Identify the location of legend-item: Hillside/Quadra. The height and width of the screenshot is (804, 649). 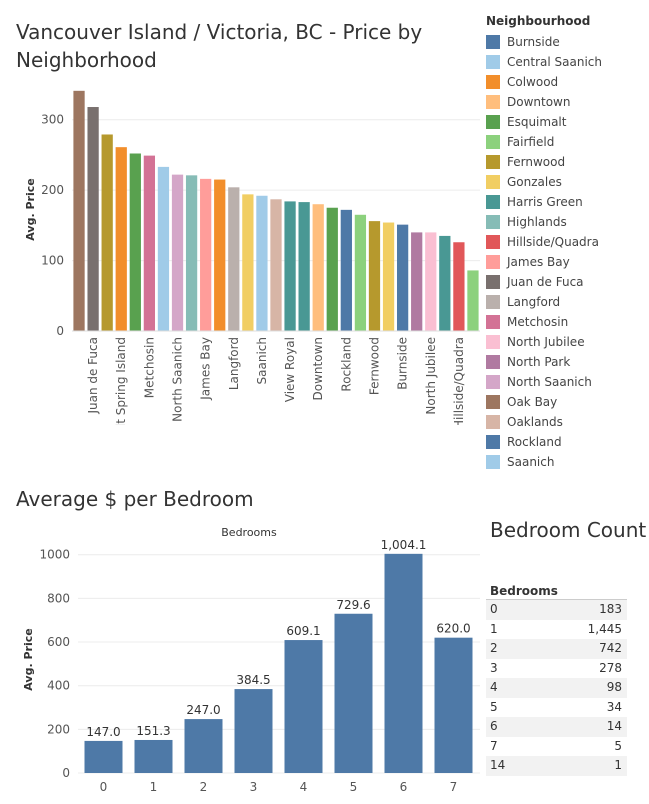
(566, 242).